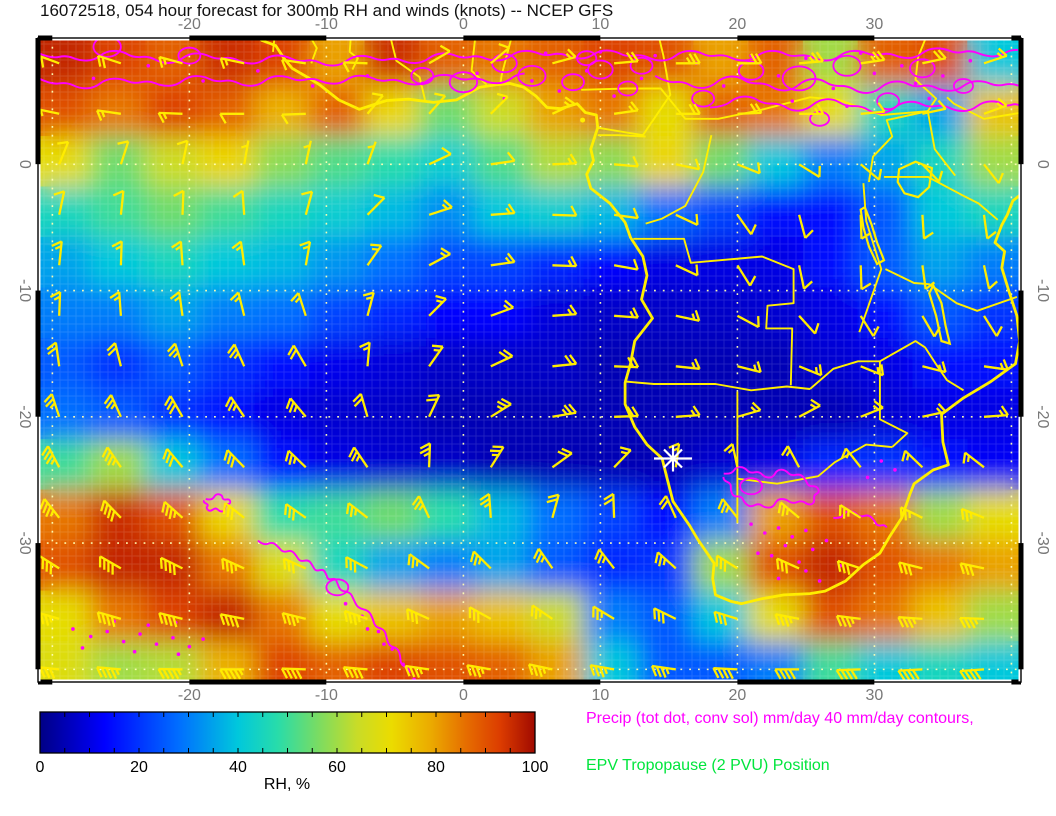 This screenshot has height=816, width=1056. I want to click on svg-text: 60, so click(337, 767).